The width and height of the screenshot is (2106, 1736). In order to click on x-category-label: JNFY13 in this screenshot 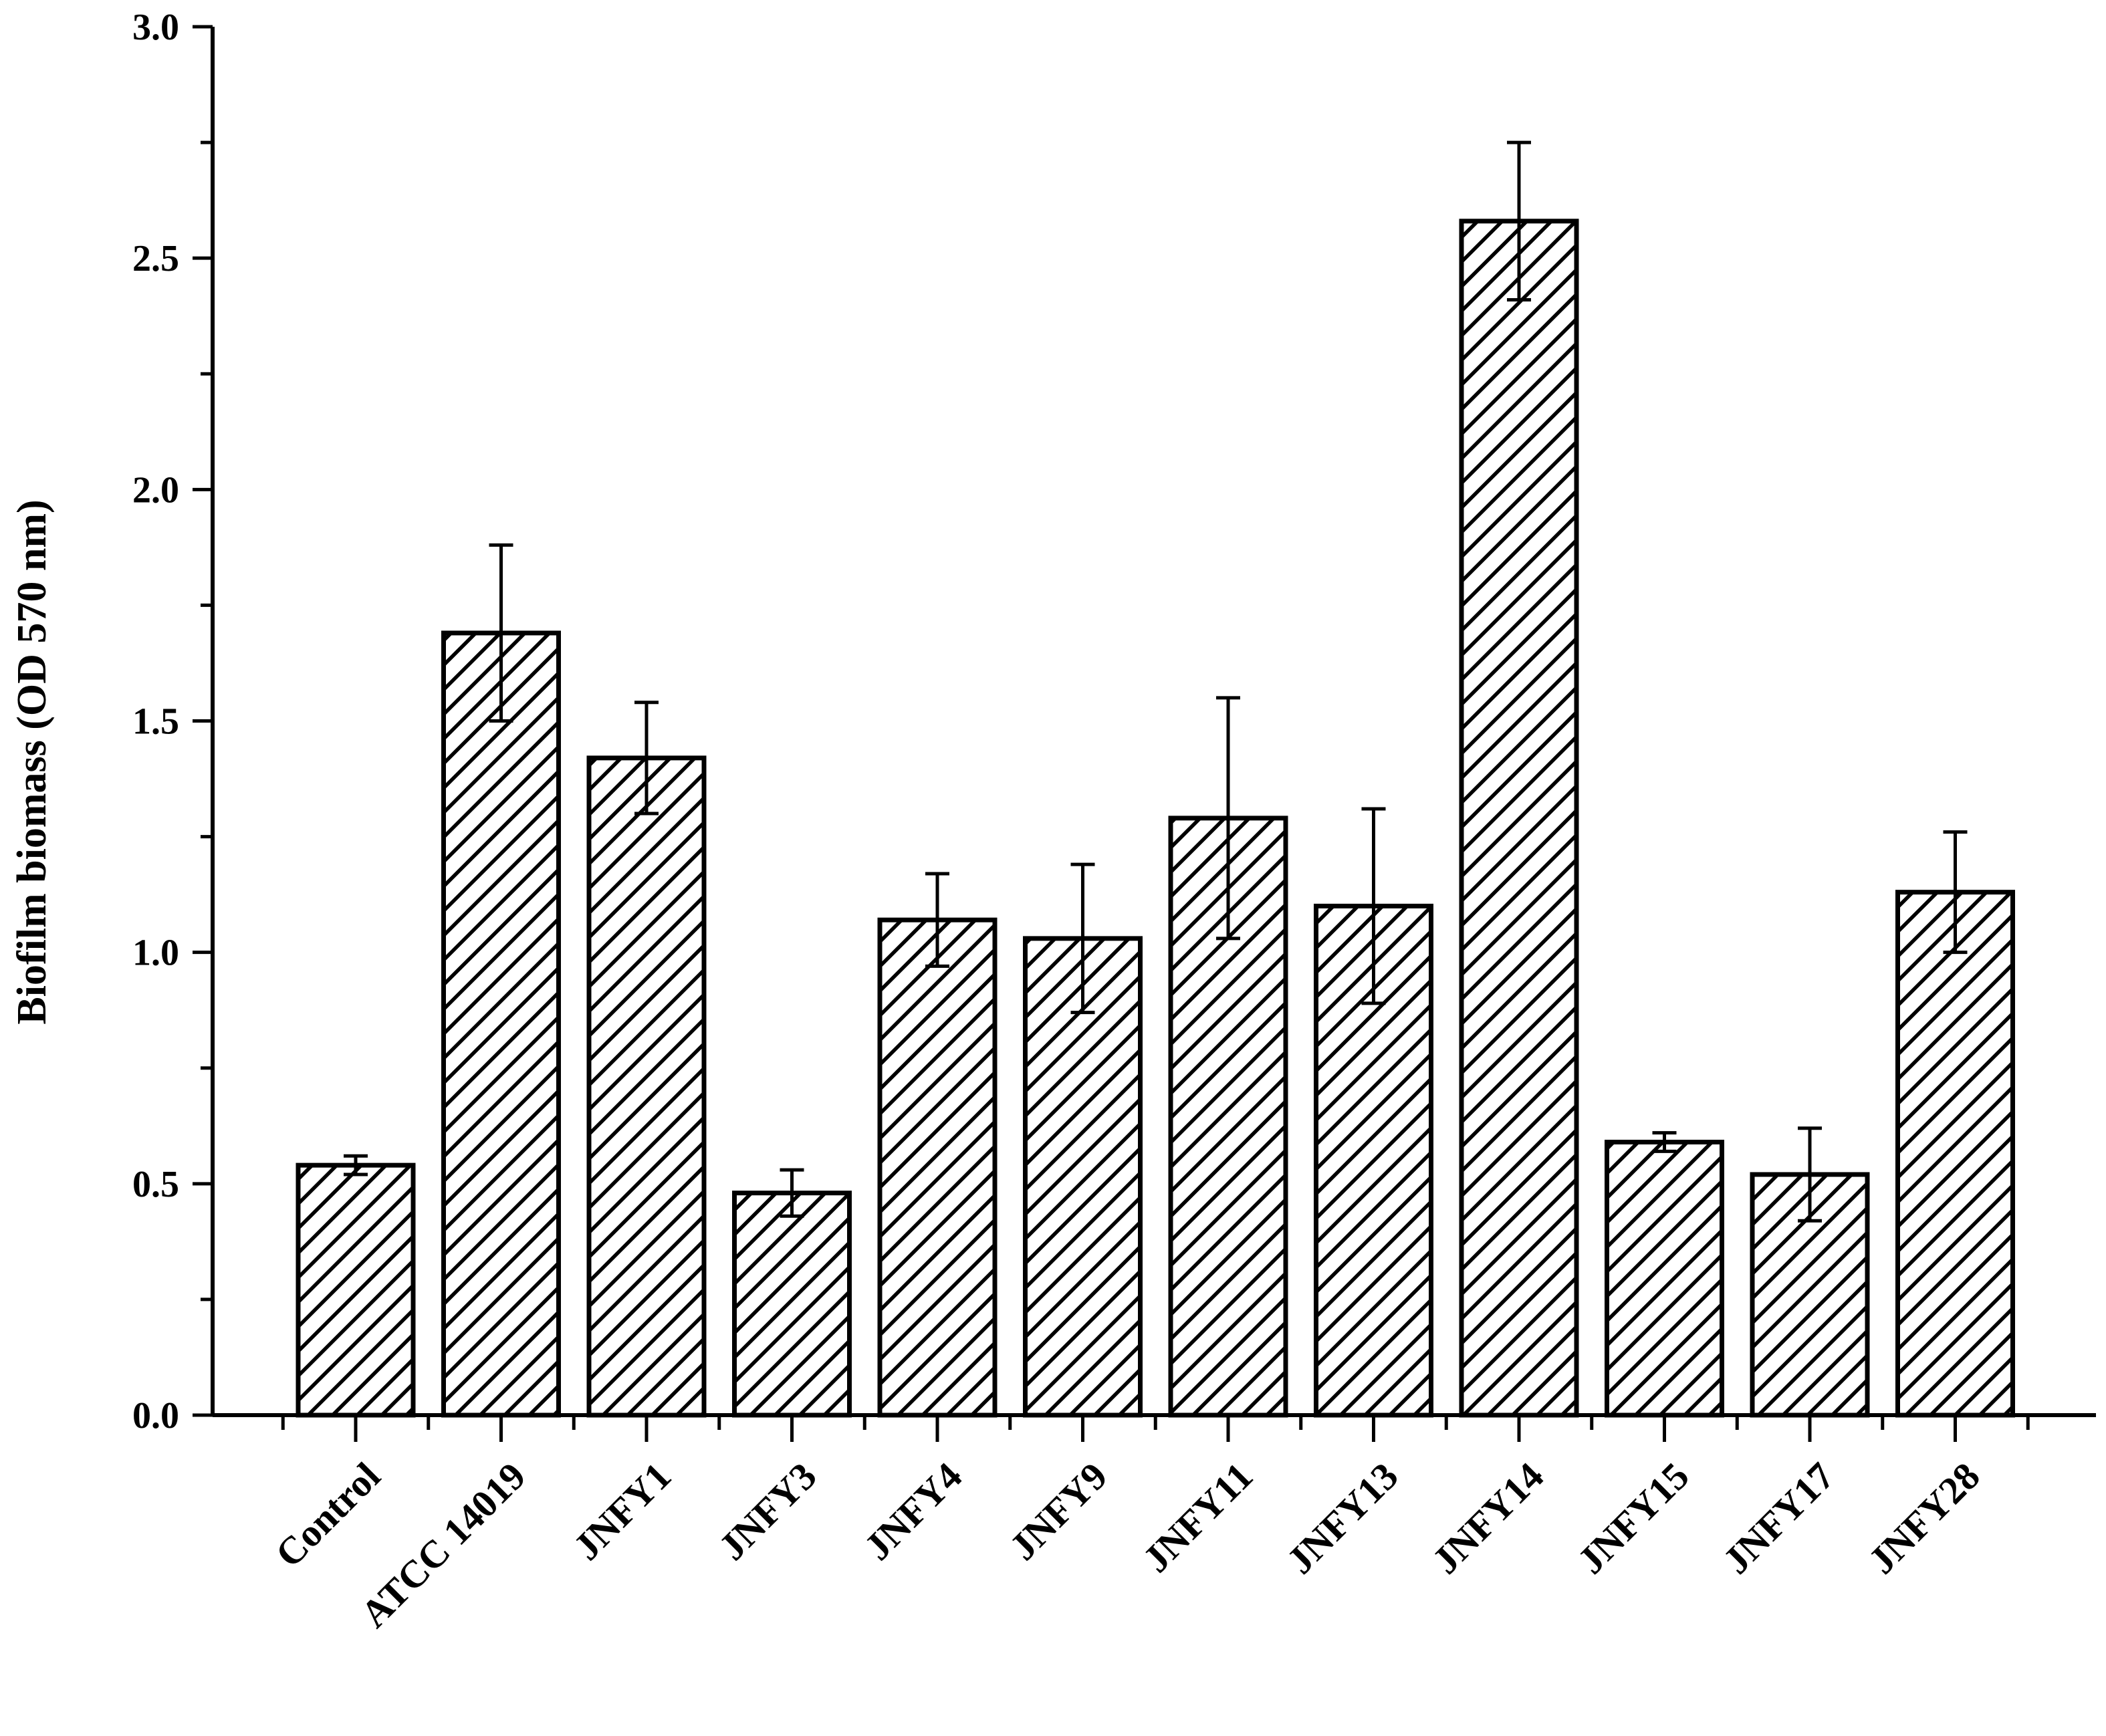, I will do `click(1342, 1518)`.